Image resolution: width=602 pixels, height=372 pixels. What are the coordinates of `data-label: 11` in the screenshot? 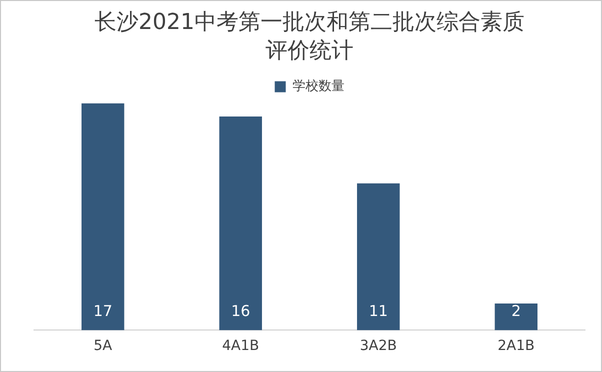 It's located at (378, 311).